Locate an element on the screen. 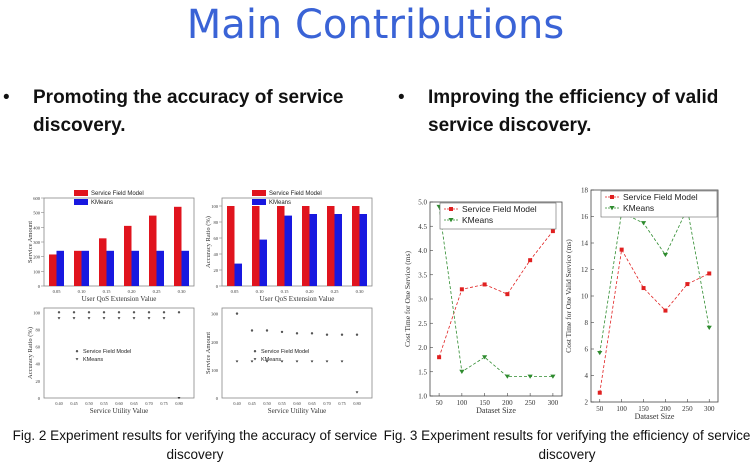 The width and height of the screenshot is (751, 467). chart-accuracy-ratio-bar-2-kmeans is located at coordinates (288, 250).